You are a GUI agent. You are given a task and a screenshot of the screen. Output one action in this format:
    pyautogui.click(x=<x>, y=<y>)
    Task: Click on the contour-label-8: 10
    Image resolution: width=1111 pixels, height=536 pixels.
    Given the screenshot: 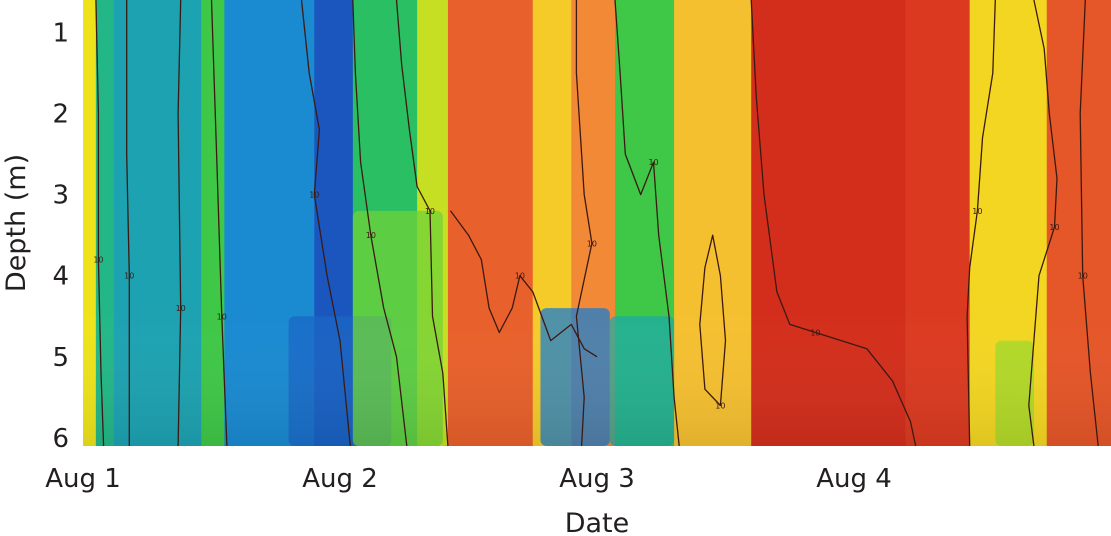 What is the action you would take?
    pyautogui.click(x=592, y=243)
    